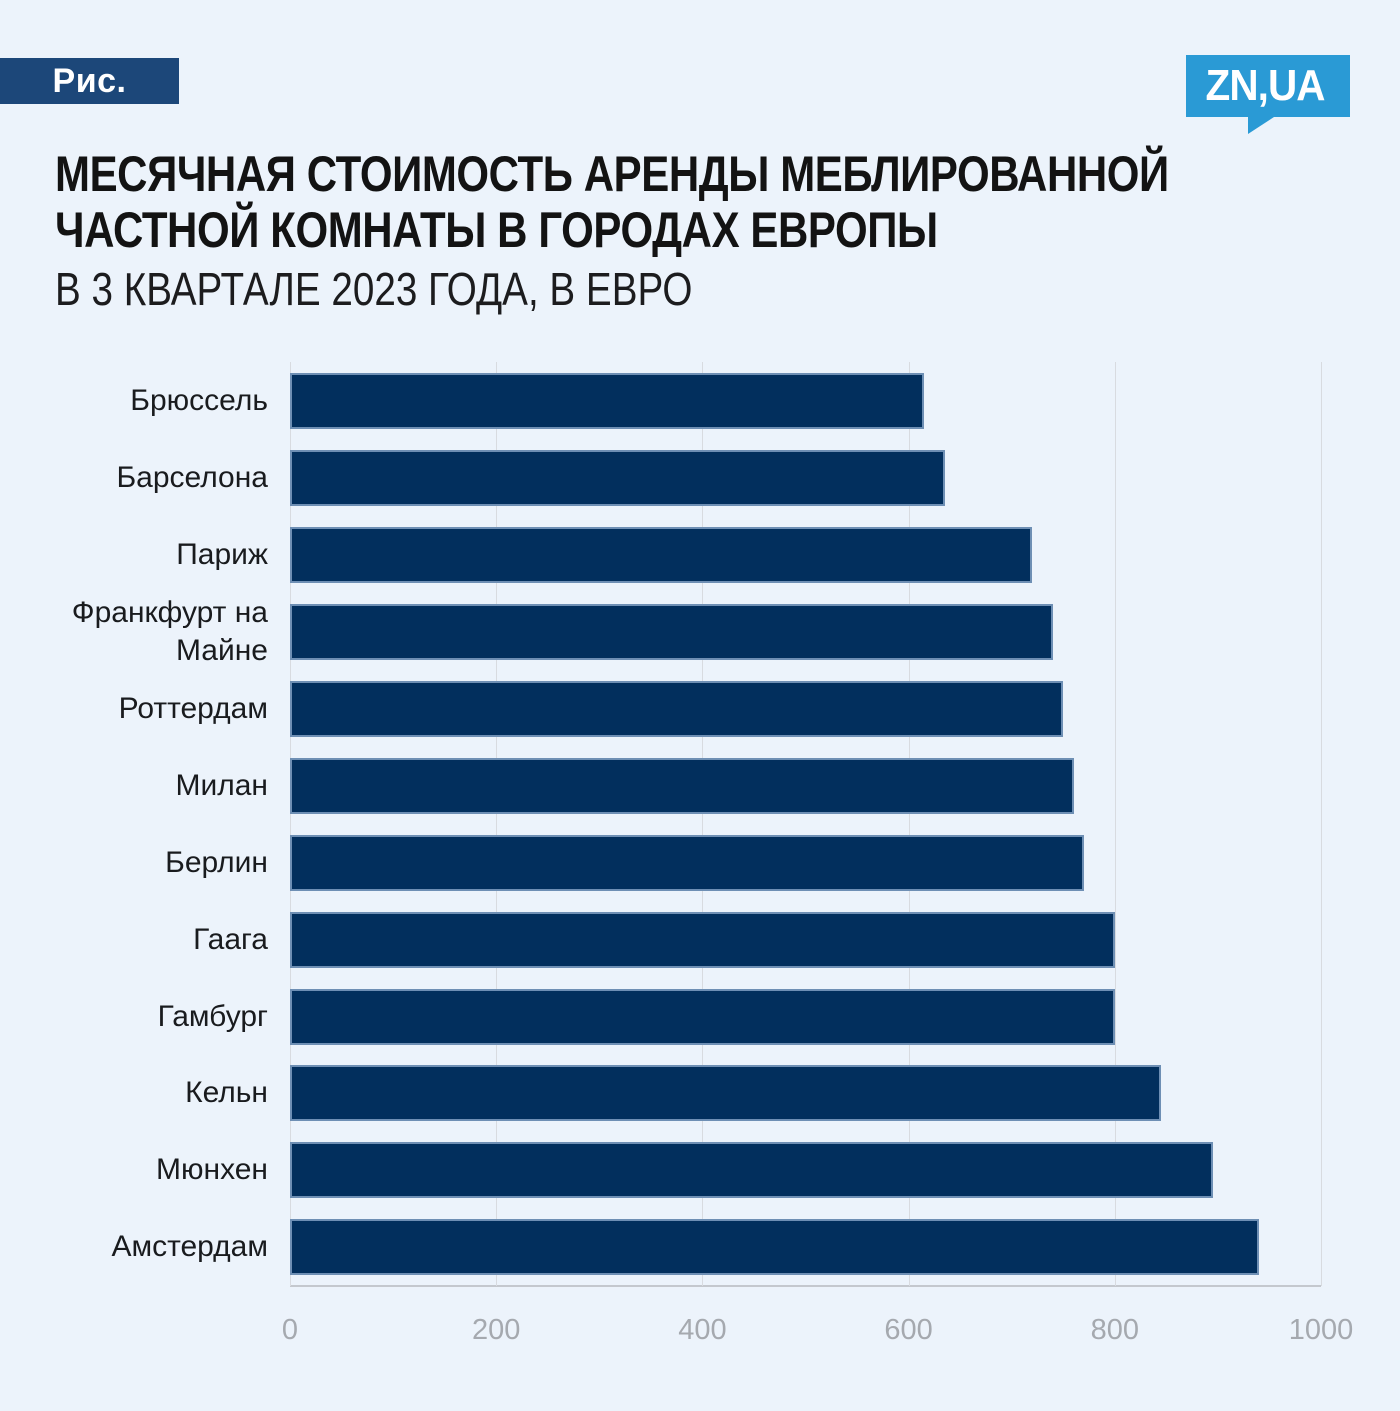 The image size is (1400, 1411). Describe the element at coordinates (193, 708) in the screenshot. I see `category-label: Роттердам` at that location.